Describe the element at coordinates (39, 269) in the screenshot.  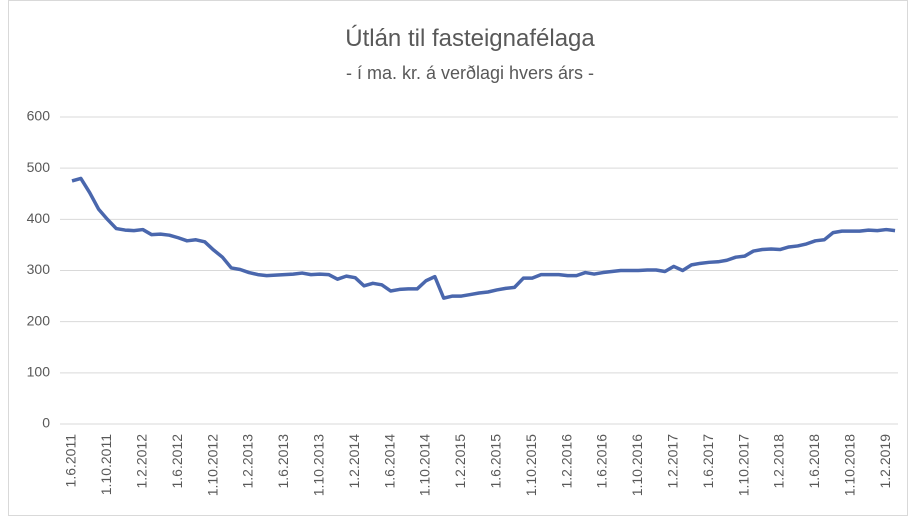
I see `y-tick-label: 300` at that location.